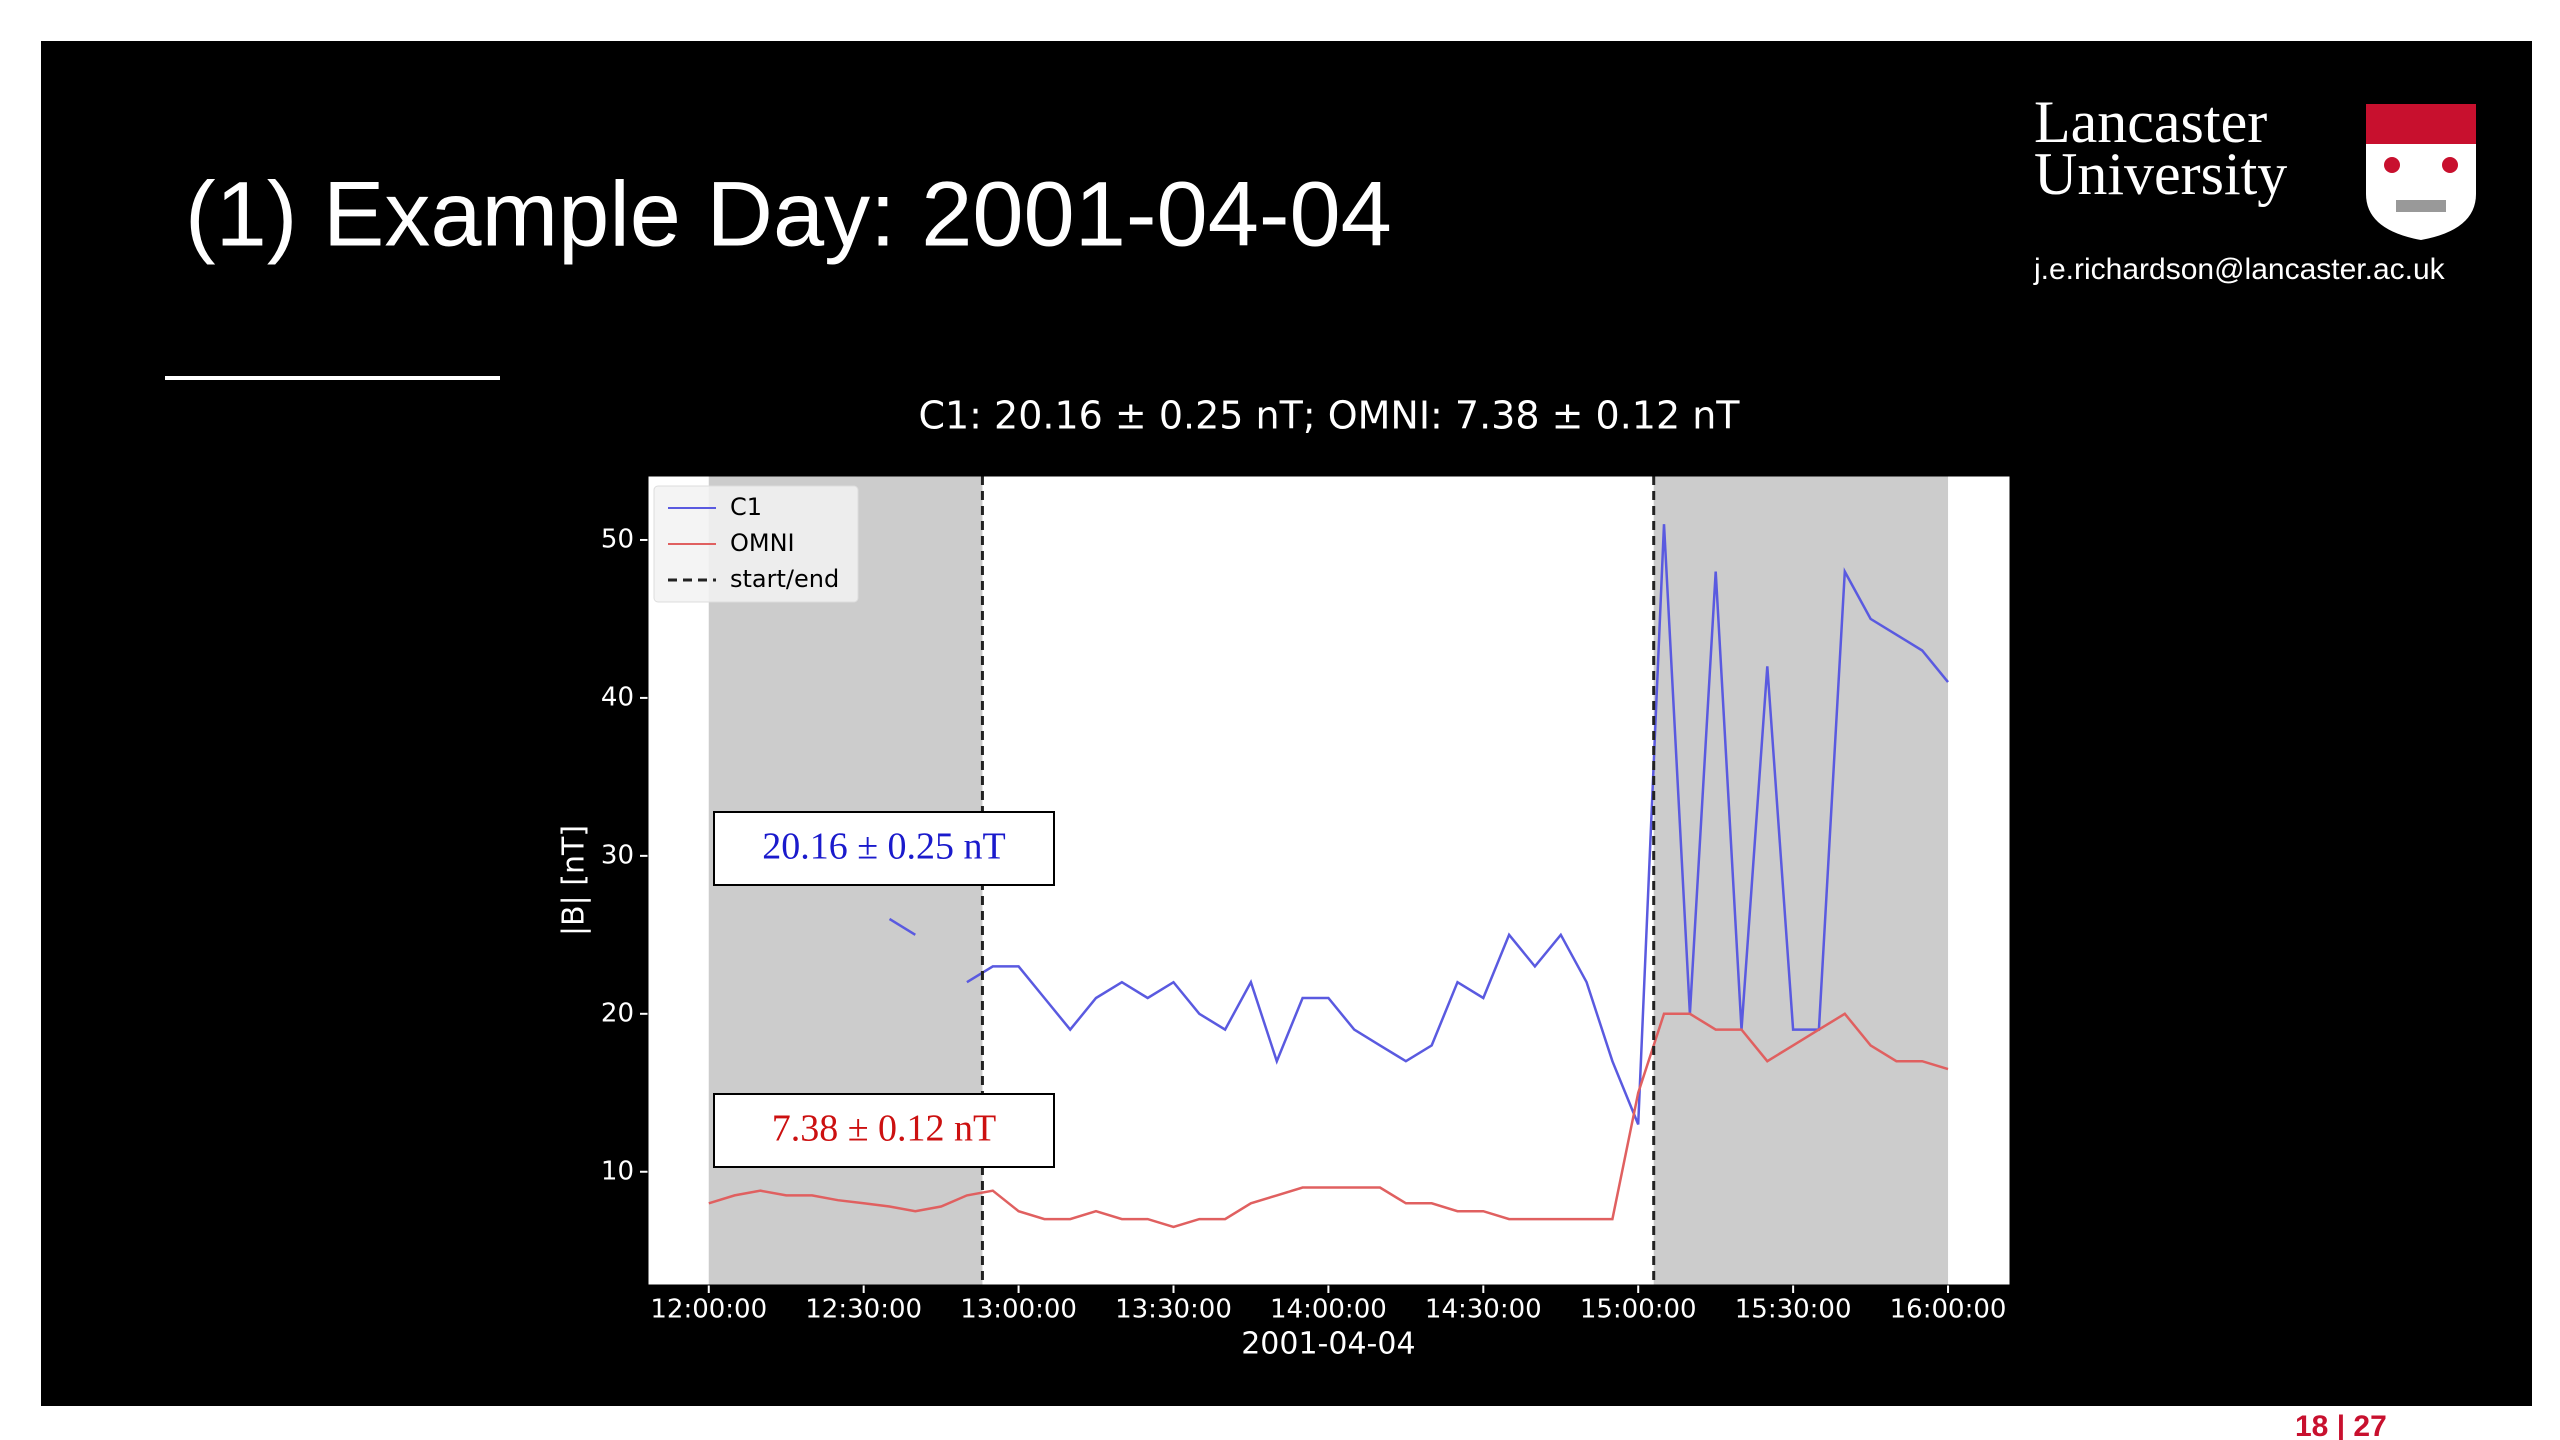 The width and height of the screenshot is (2560, 1440). What do you see at coordinates (1173, 1310) in the screenshot?
I see `x-tick-label: 13:30:00` at bounding box center [1173, 1310].